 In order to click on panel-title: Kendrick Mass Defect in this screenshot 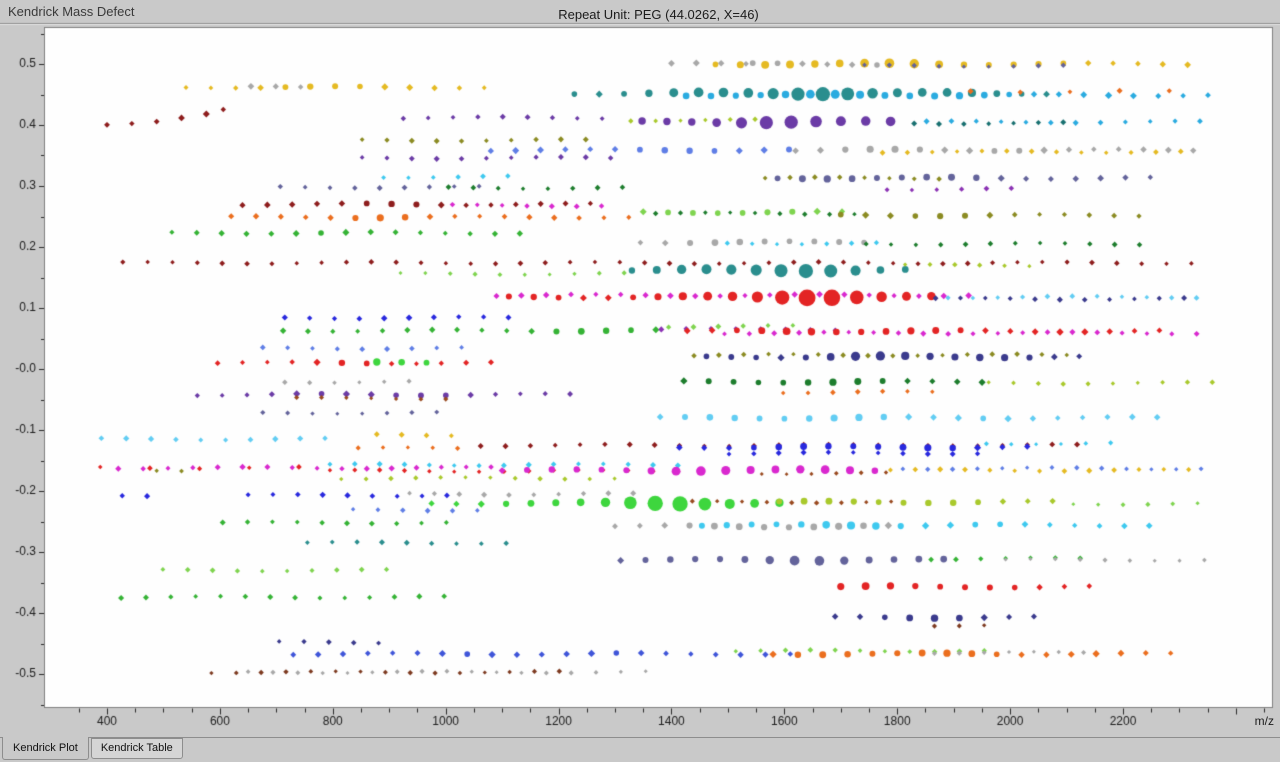, I will do `click(71, 11)`.